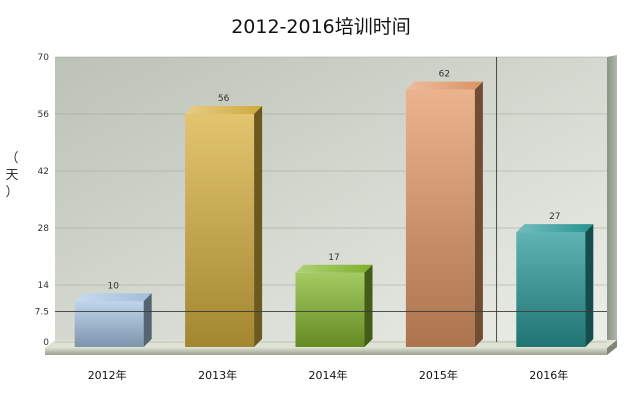 Image resolution: width=642 pixels, height=405 pixels. Describe the element at coordinates (321, 27) in the screenshot. I see `chart-title: 2012-2016培训时间` at that location.